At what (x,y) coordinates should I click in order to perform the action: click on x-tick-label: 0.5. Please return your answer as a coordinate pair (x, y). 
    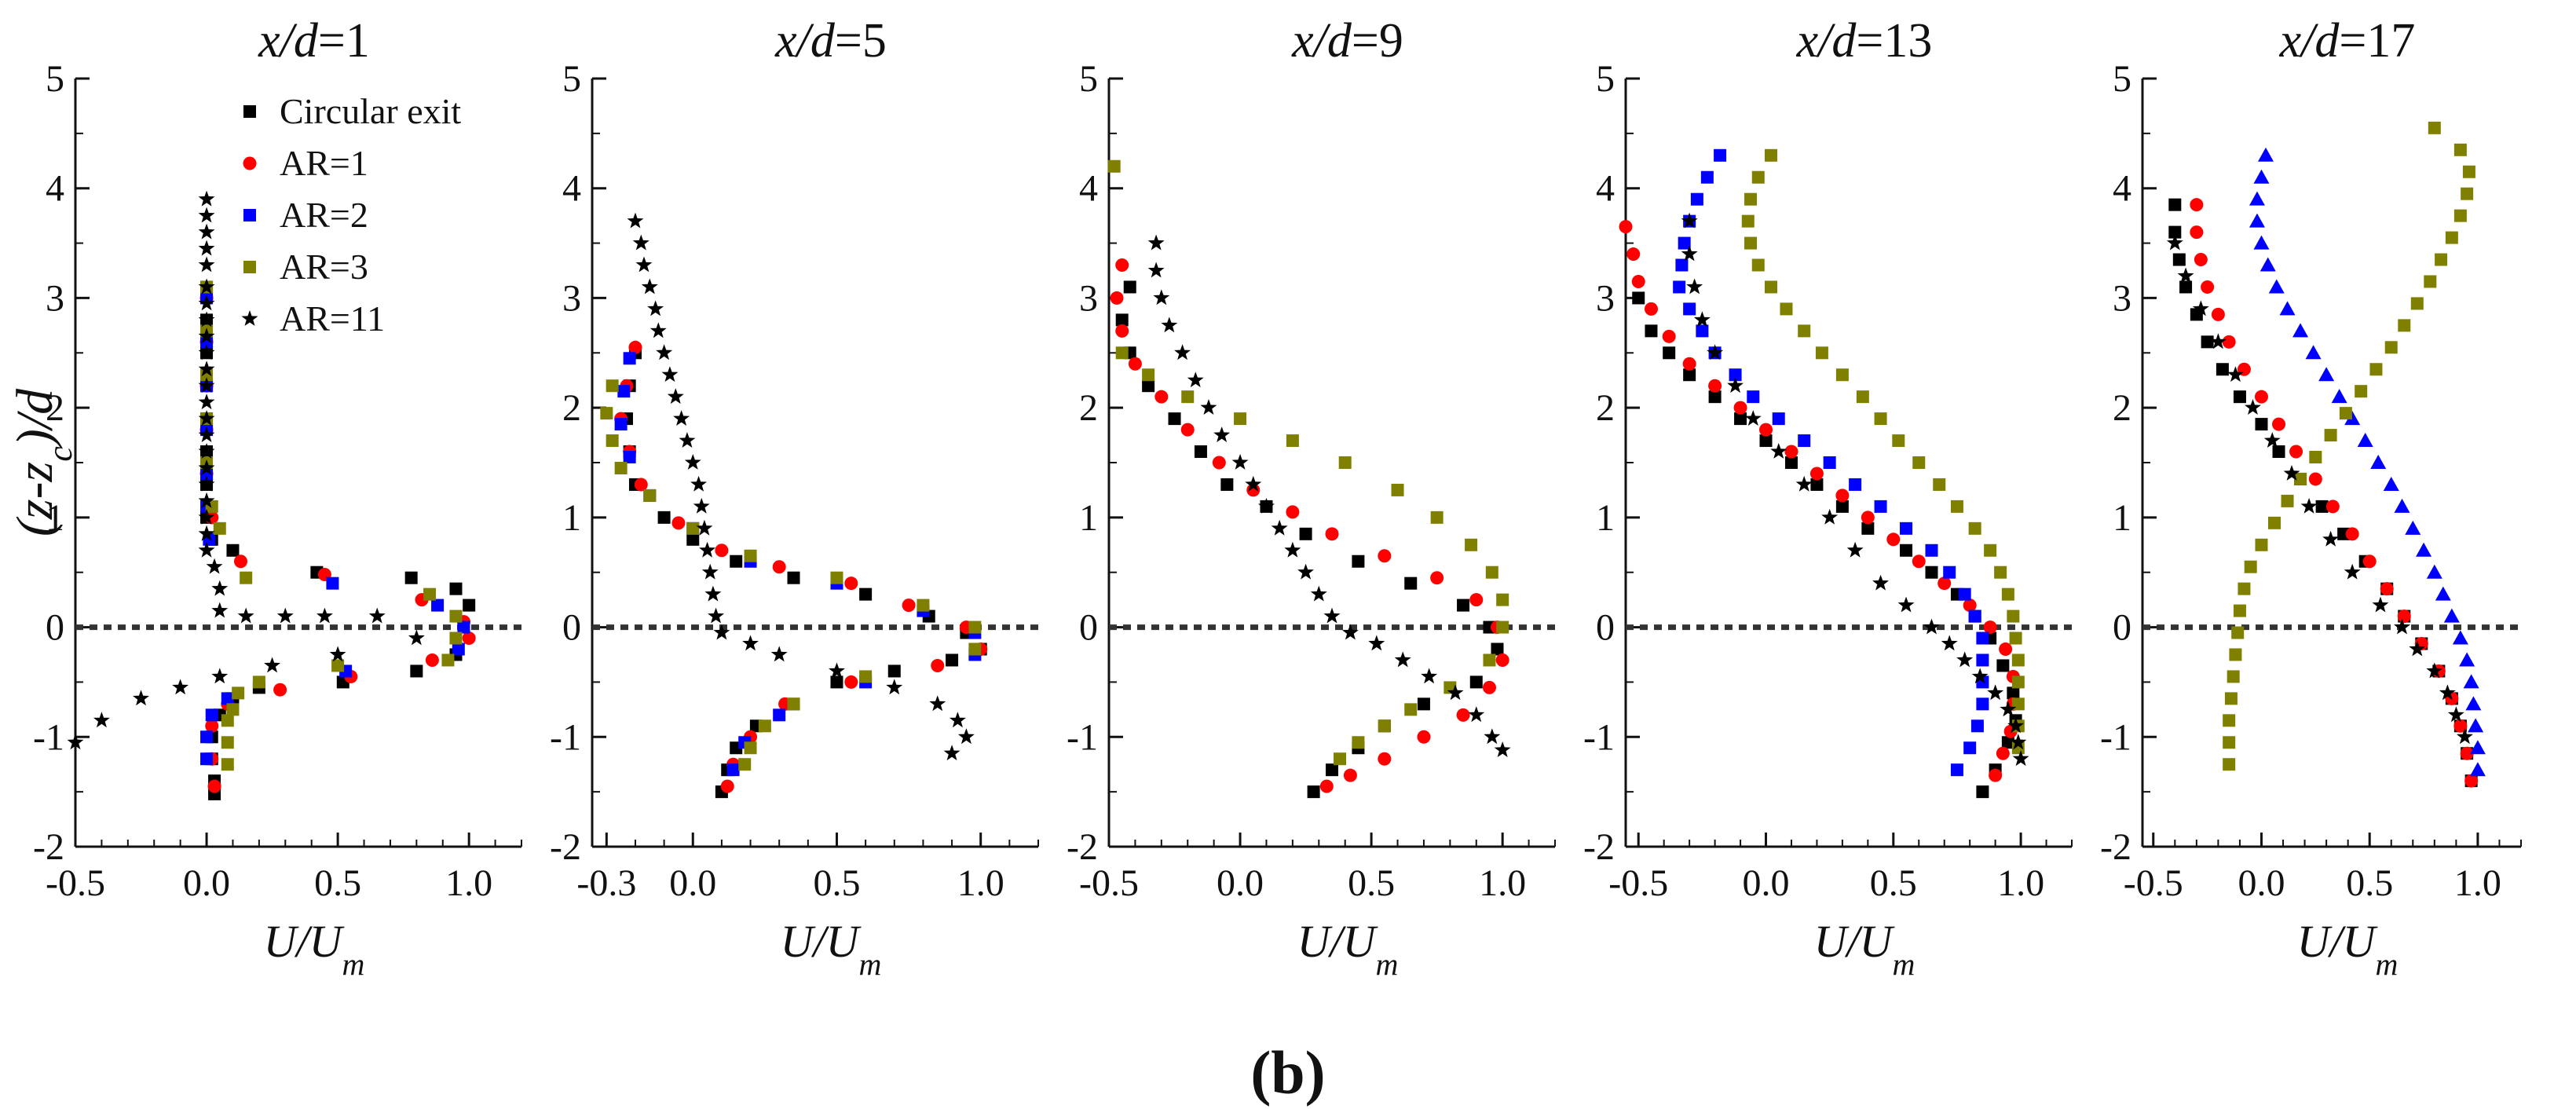
    Looking at the image, I should click on (1371, 883).